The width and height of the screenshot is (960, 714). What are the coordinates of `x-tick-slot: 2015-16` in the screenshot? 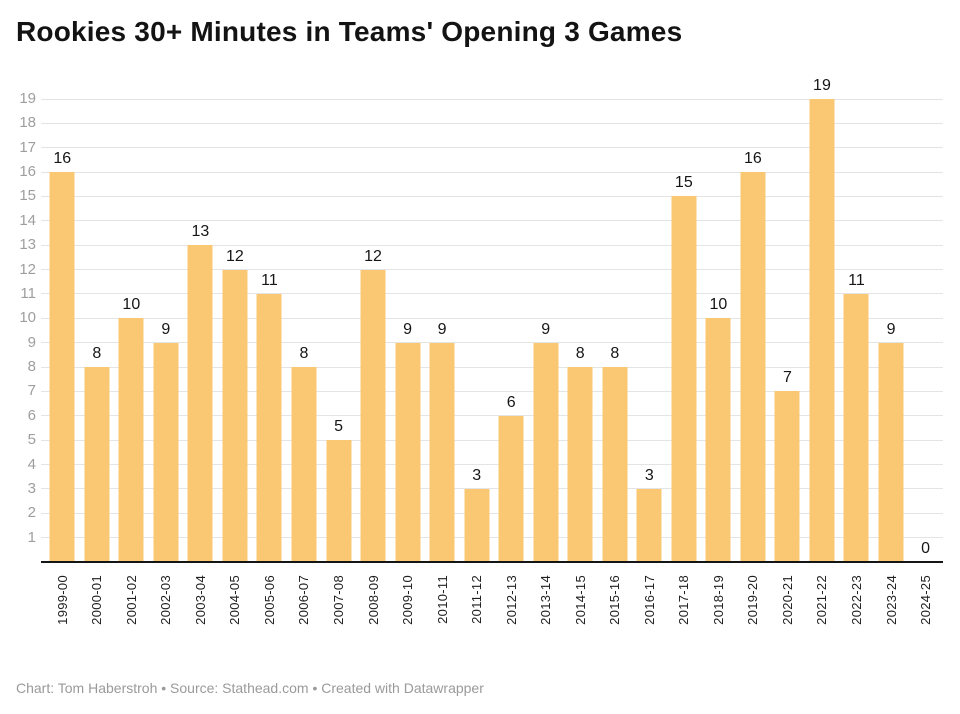 It's located at (615, 610).